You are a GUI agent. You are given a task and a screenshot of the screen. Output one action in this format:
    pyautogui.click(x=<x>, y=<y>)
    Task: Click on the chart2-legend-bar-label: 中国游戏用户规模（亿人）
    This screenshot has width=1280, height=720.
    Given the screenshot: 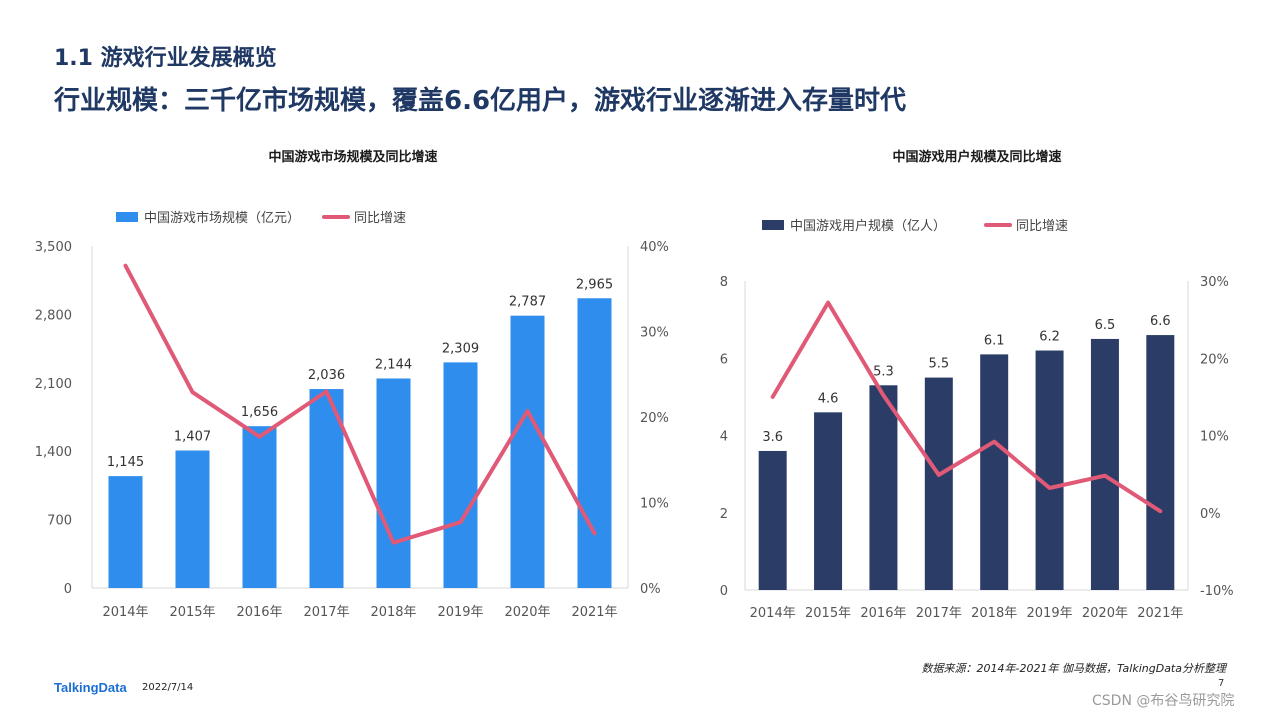 What is the action you would take?
    pyautogui.click(x=868, y=226)
    